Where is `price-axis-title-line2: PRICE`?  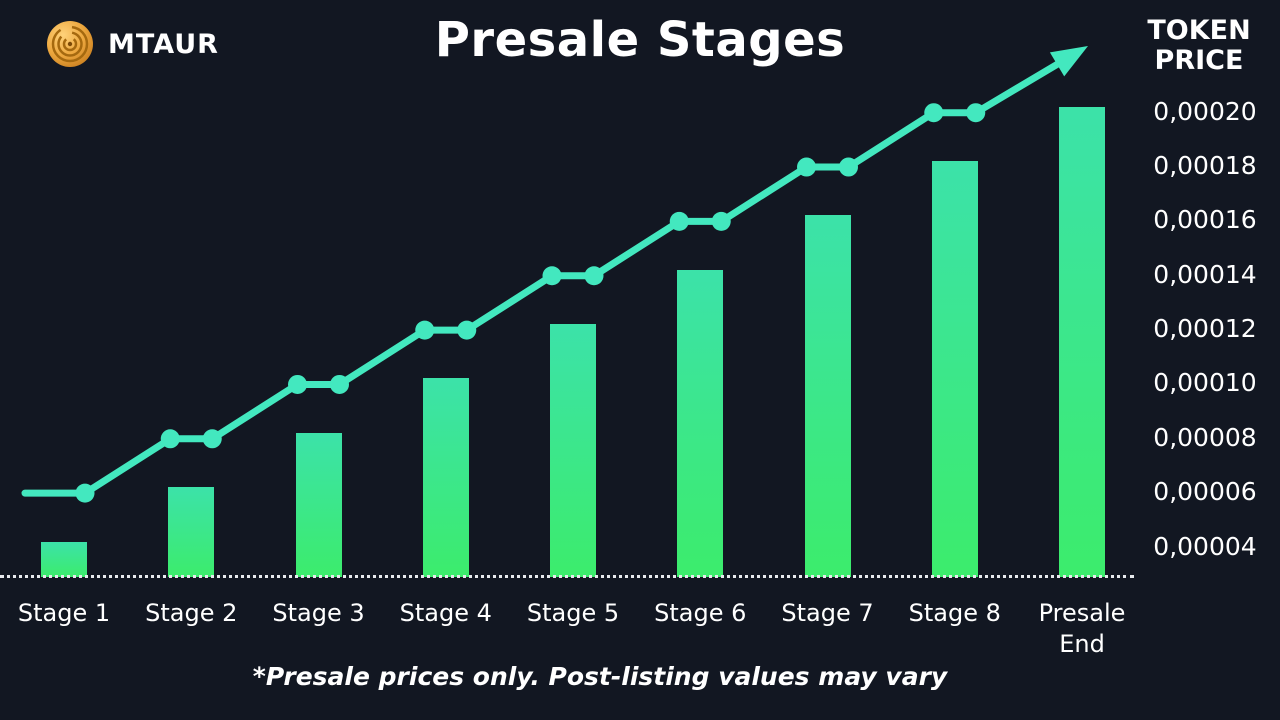 price-axis-title-line2: PRICE is located at coordinates (1199, 60).